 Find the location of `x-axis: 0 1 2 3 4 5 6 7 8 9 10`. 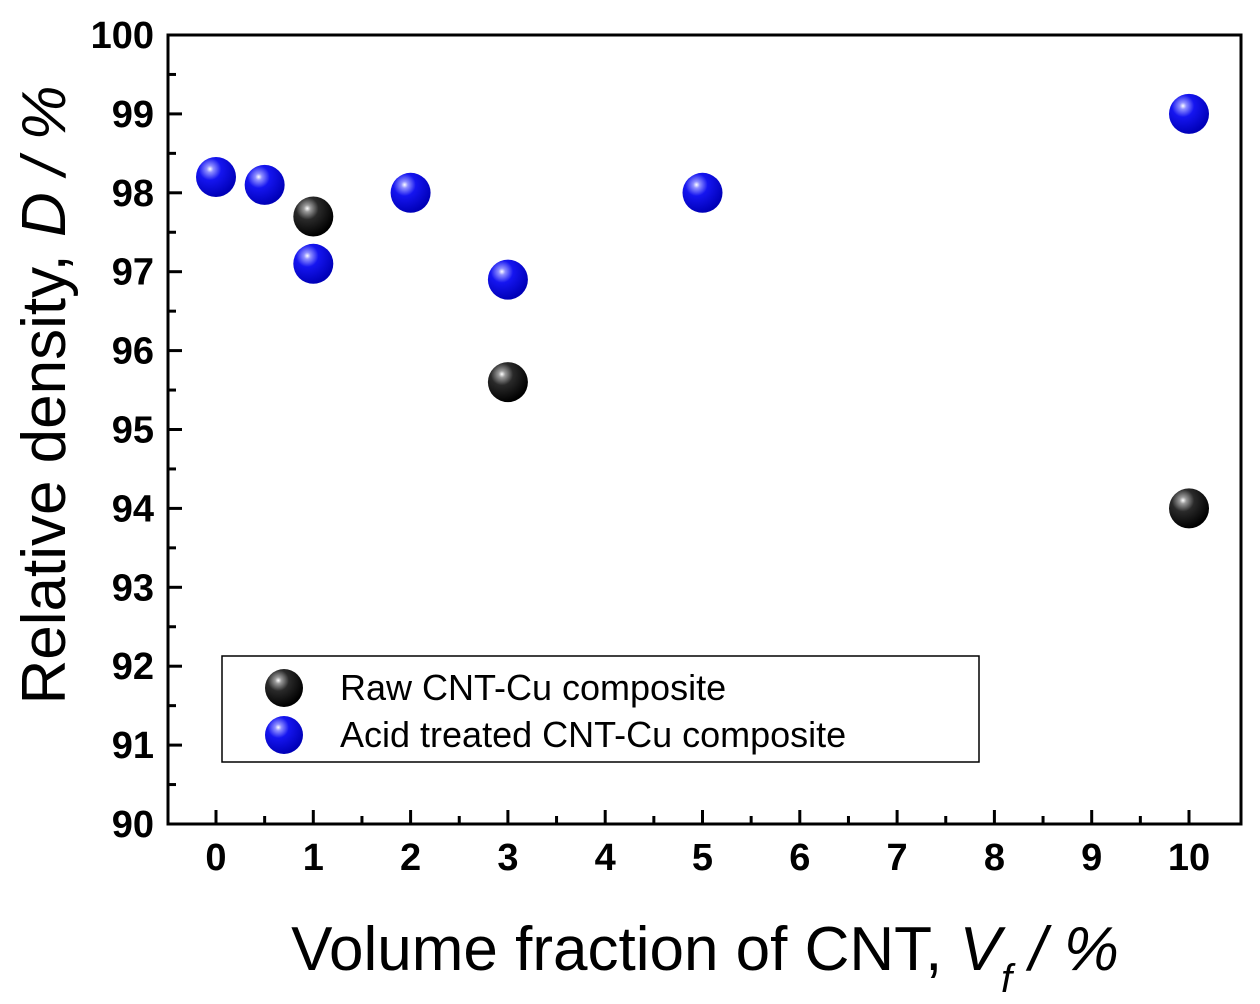

x-axis: 0 1 2 3 4 5 6 7 8 9 10 is located at coordinates (707, 844).